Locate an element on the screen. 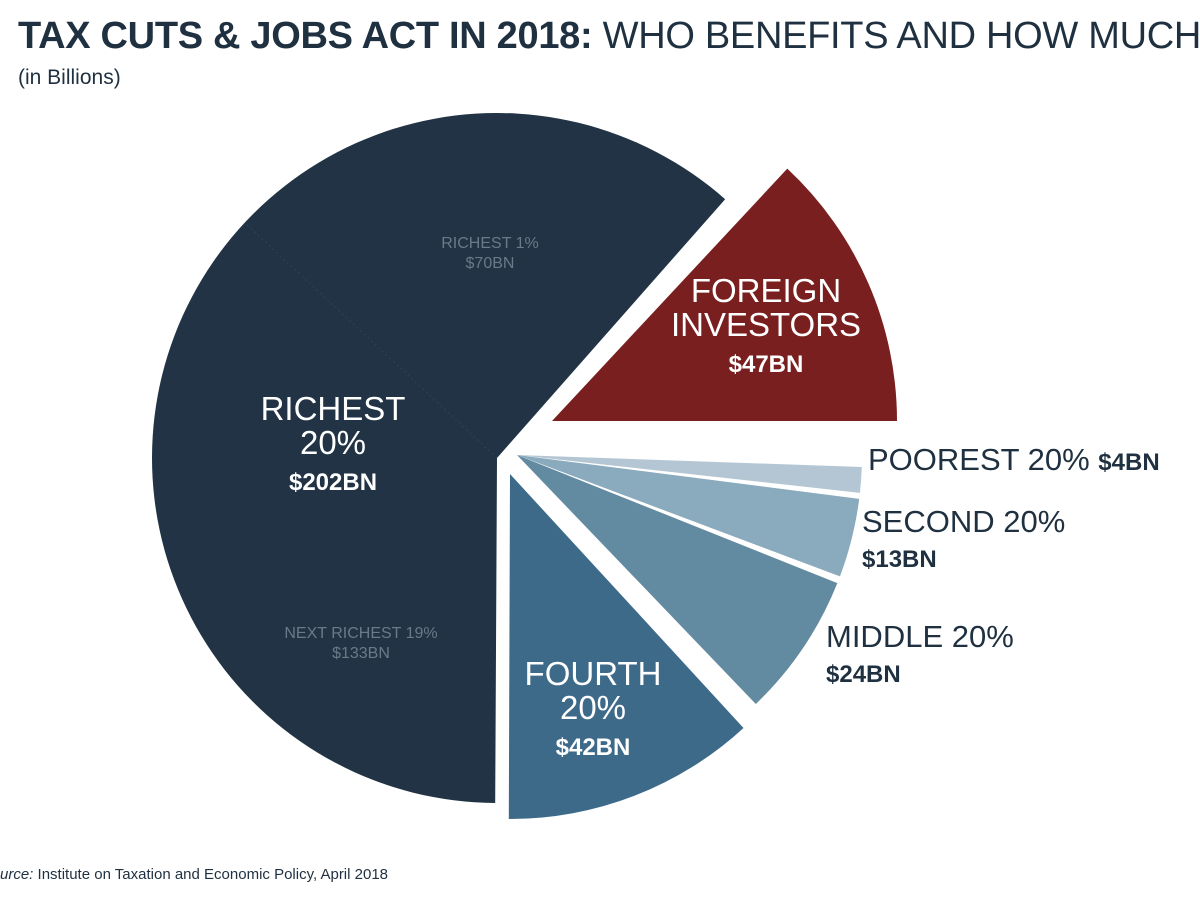 Image resolution: width=1200 pixels, height=904 pixels. slice-label-foreign: FOREIGN INVESTORS $47BN is located at coordinates (766, 325).